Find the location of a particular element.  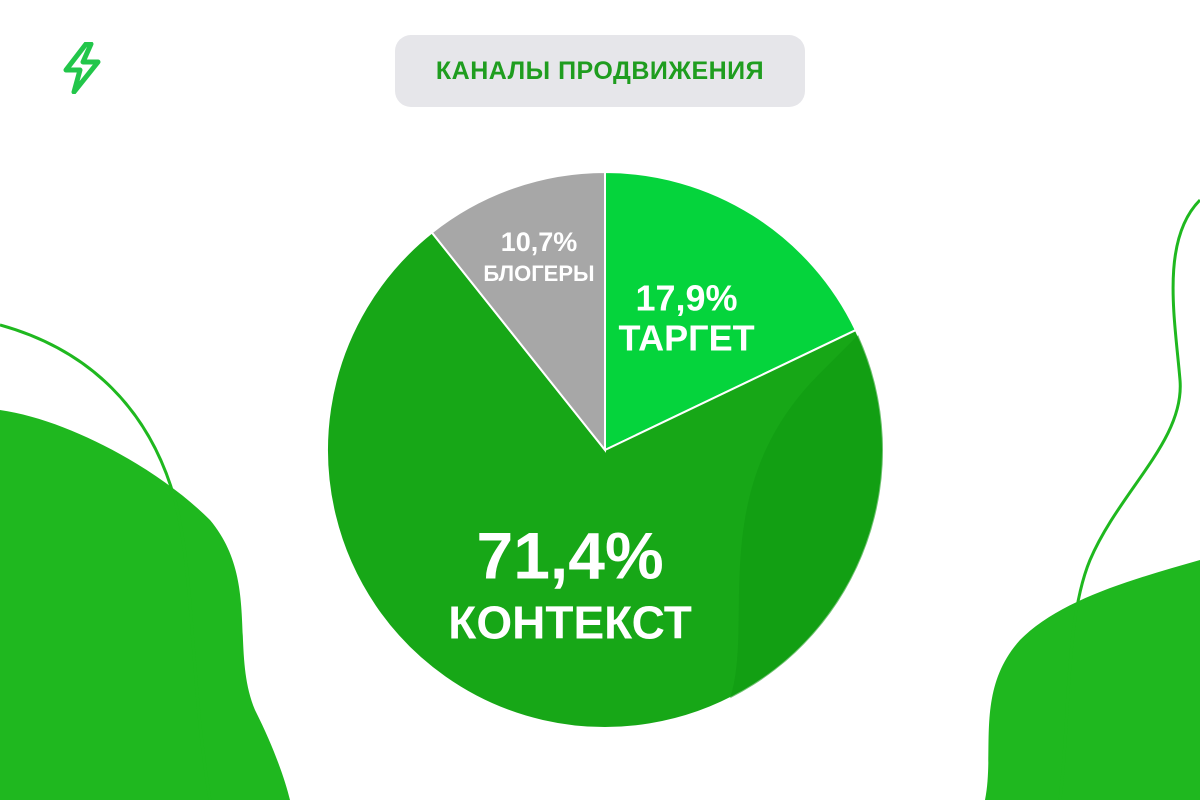

slice-value-label: 71,4% is located at coordinates (569, 555).